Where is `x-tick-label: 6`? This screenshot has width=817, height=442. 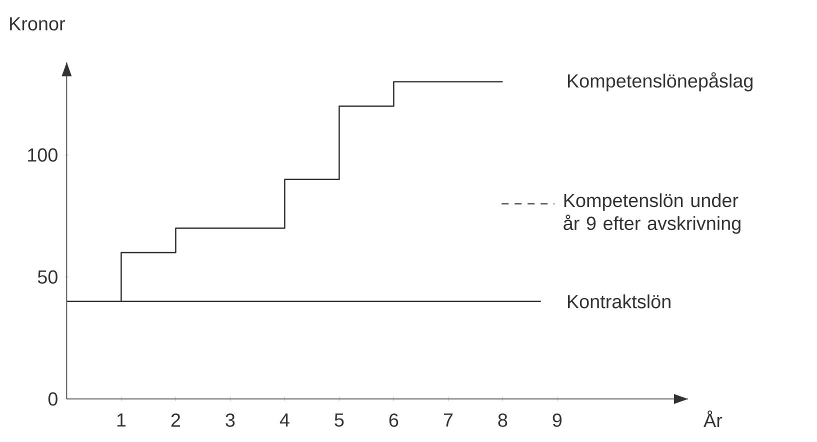
x-tick-label: 6 is located at coordinates (393, 420).